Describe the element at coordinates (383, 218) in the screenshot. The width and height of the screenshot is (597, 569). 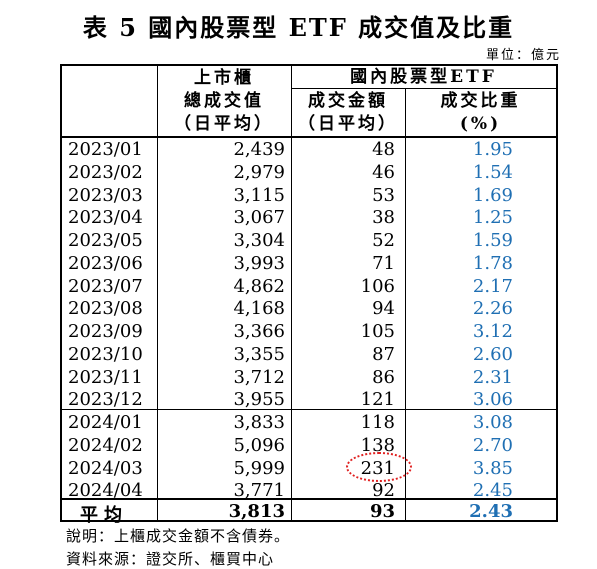
I see `row-amount: 38` at that location.